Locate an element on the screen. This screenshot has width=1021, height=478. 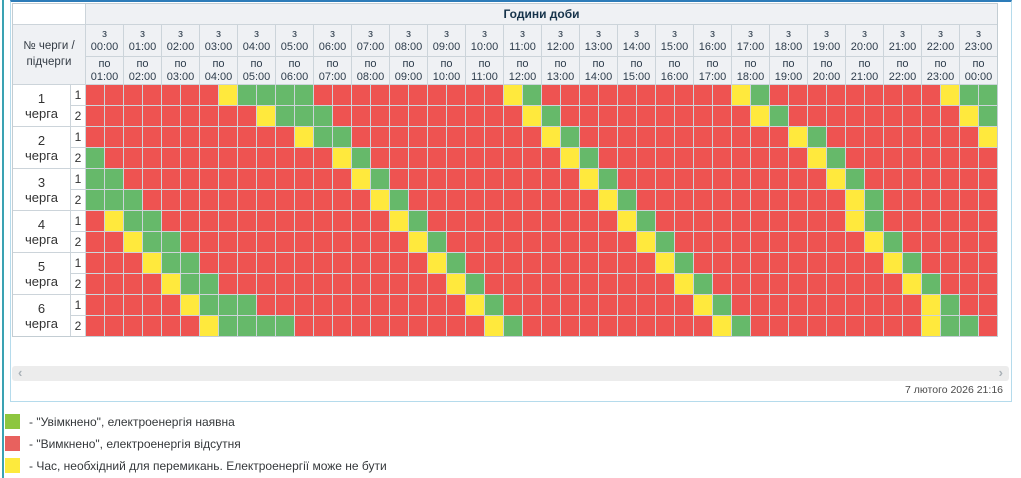
hour-to-cell: по 11:00 is located at coordinates (484, 70).